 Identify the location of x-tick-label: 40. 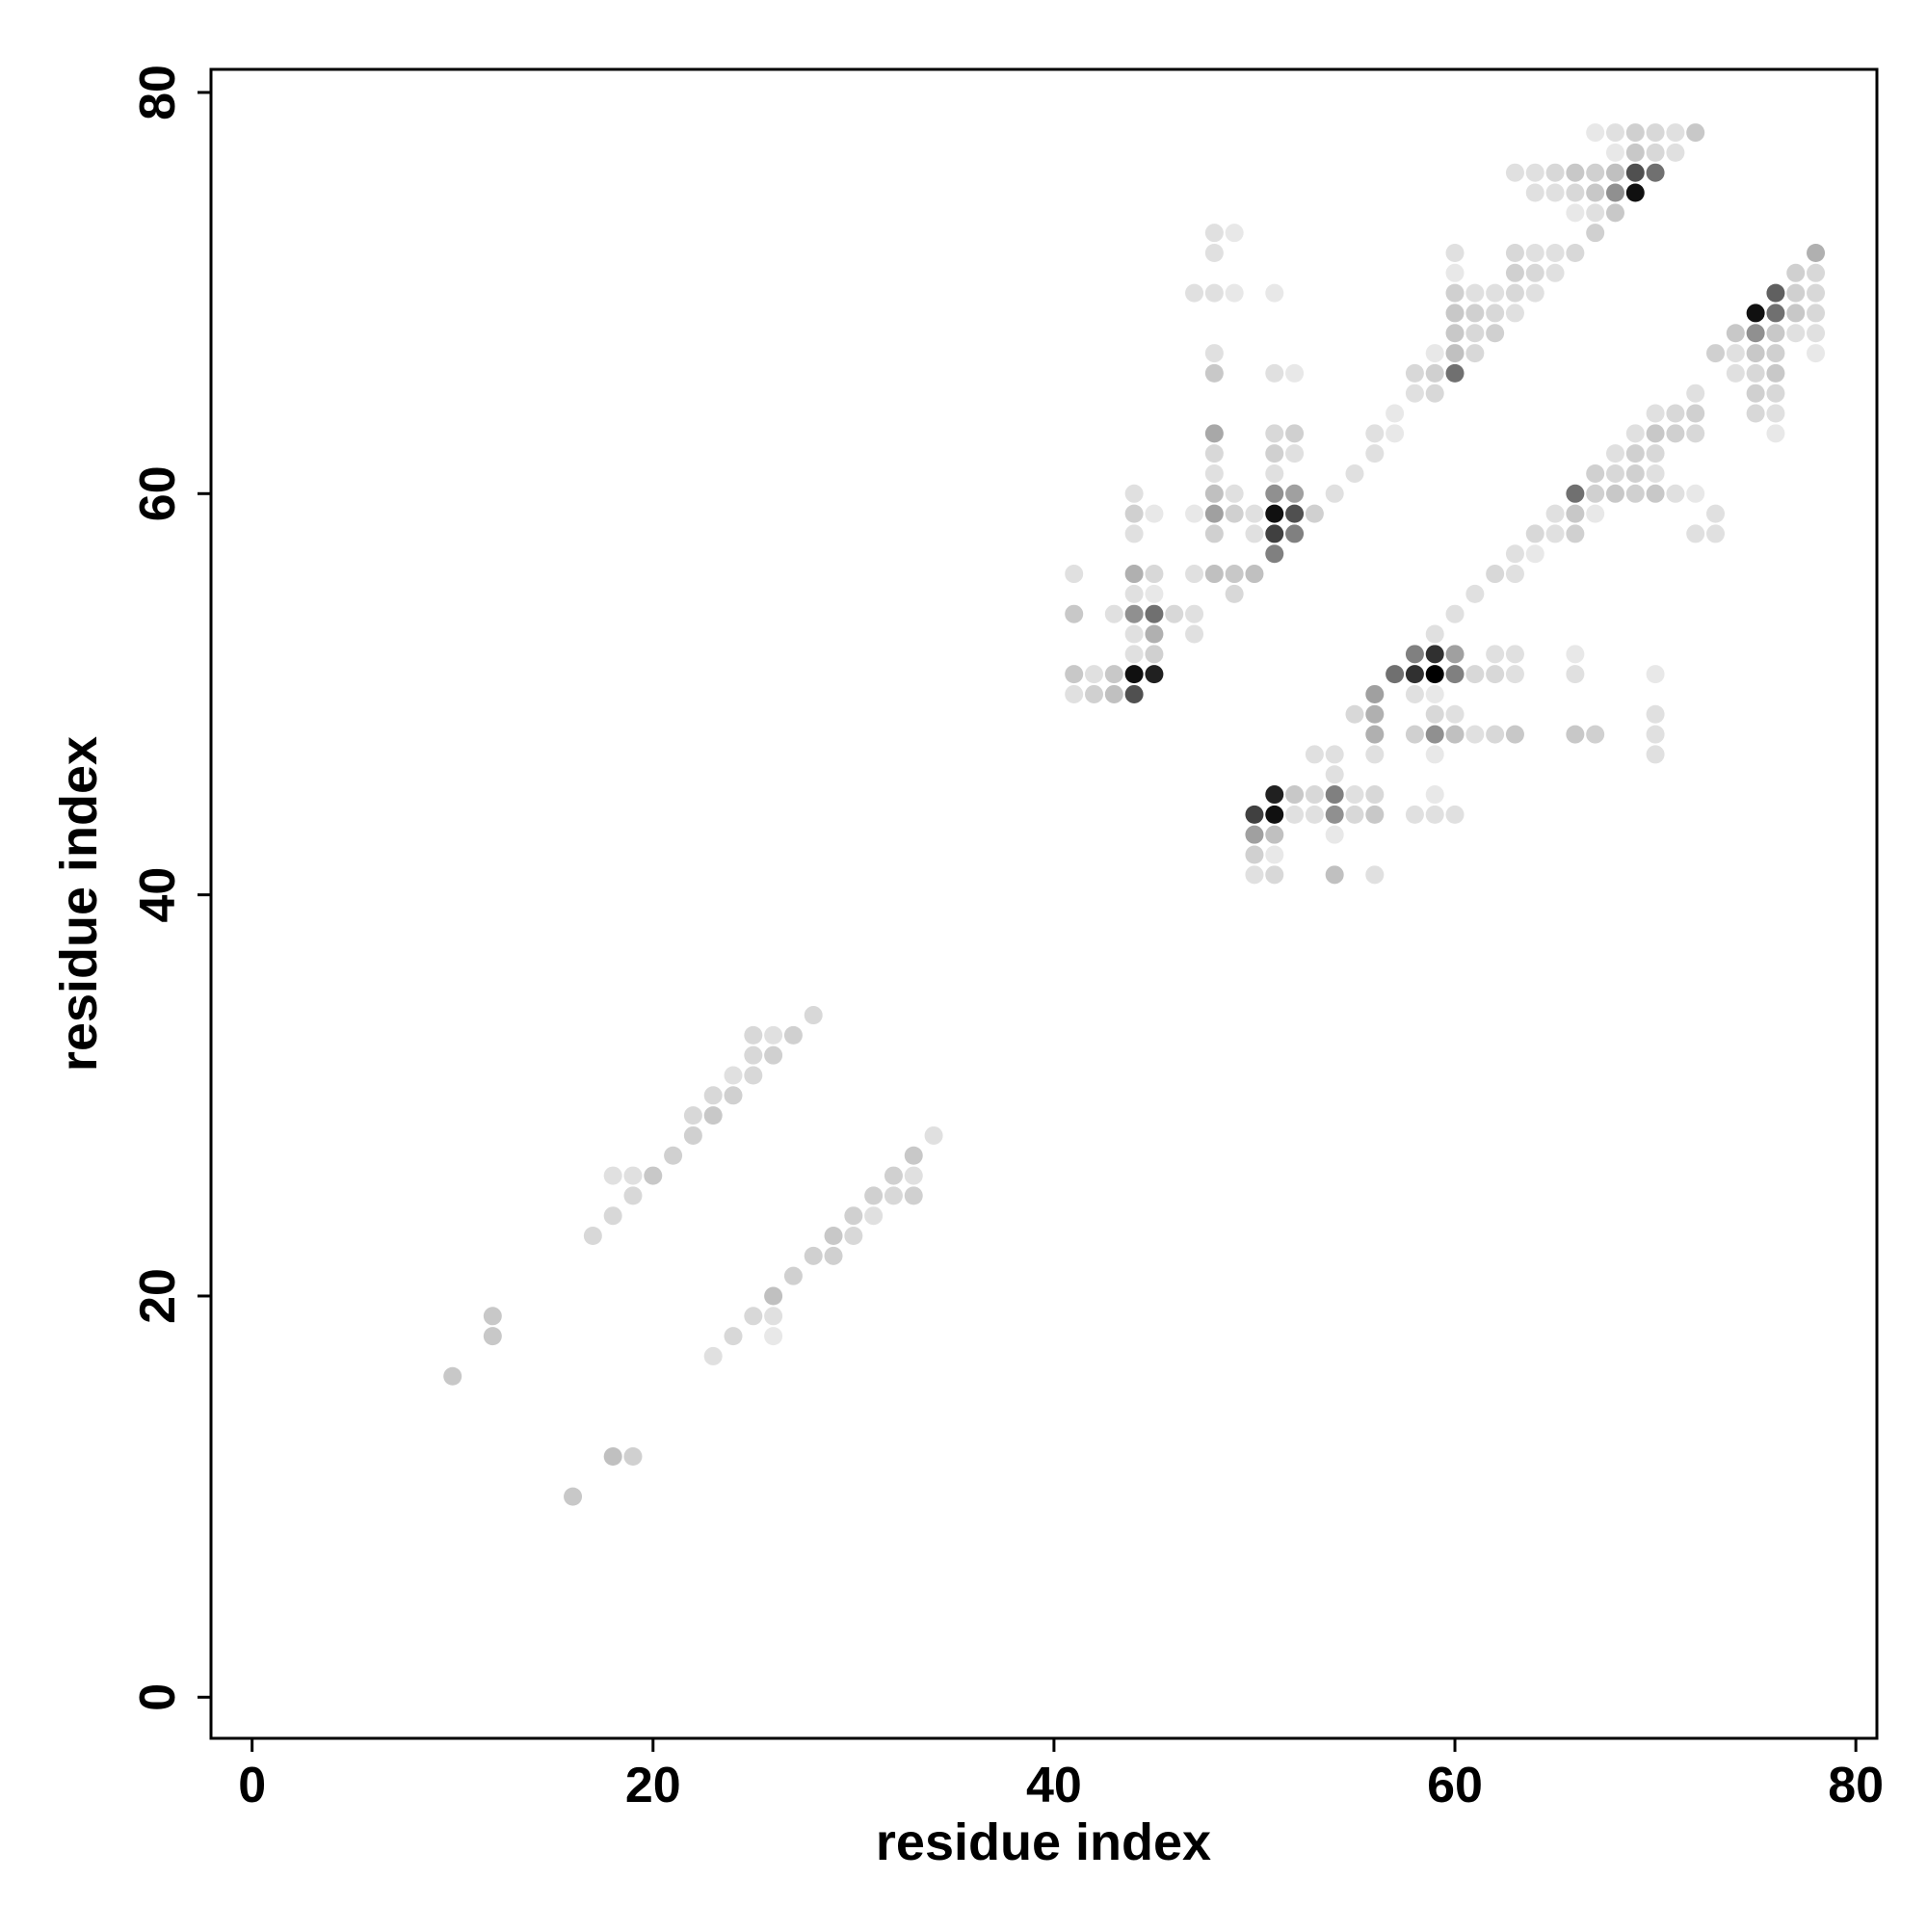
(1054, 1785).